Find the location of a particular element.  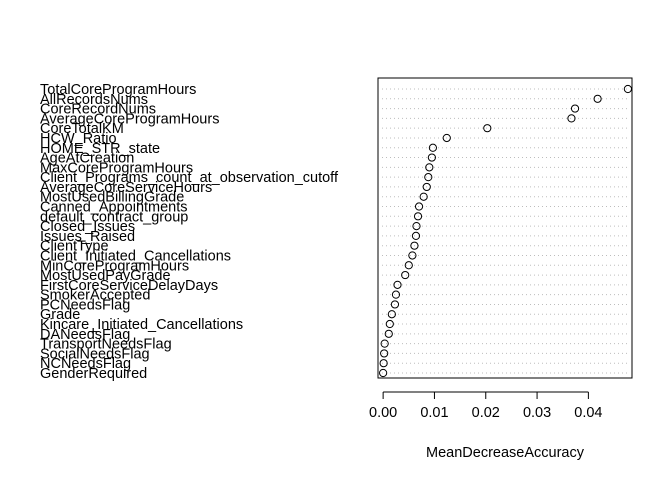

x-tick-label: 0.03 is located at coordinates (537, 413).